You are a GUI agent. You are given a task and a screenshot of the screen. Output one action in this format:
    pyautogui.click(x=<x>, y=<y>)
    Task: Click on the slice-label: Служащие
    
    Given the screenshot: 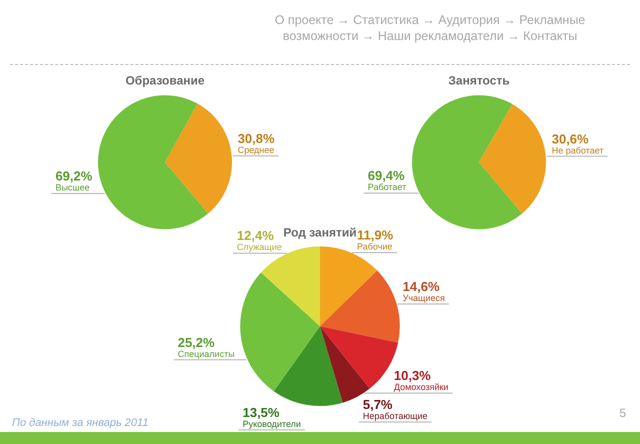 What is the action you would take?
    pyautogui.click(x=259, y=247)
    